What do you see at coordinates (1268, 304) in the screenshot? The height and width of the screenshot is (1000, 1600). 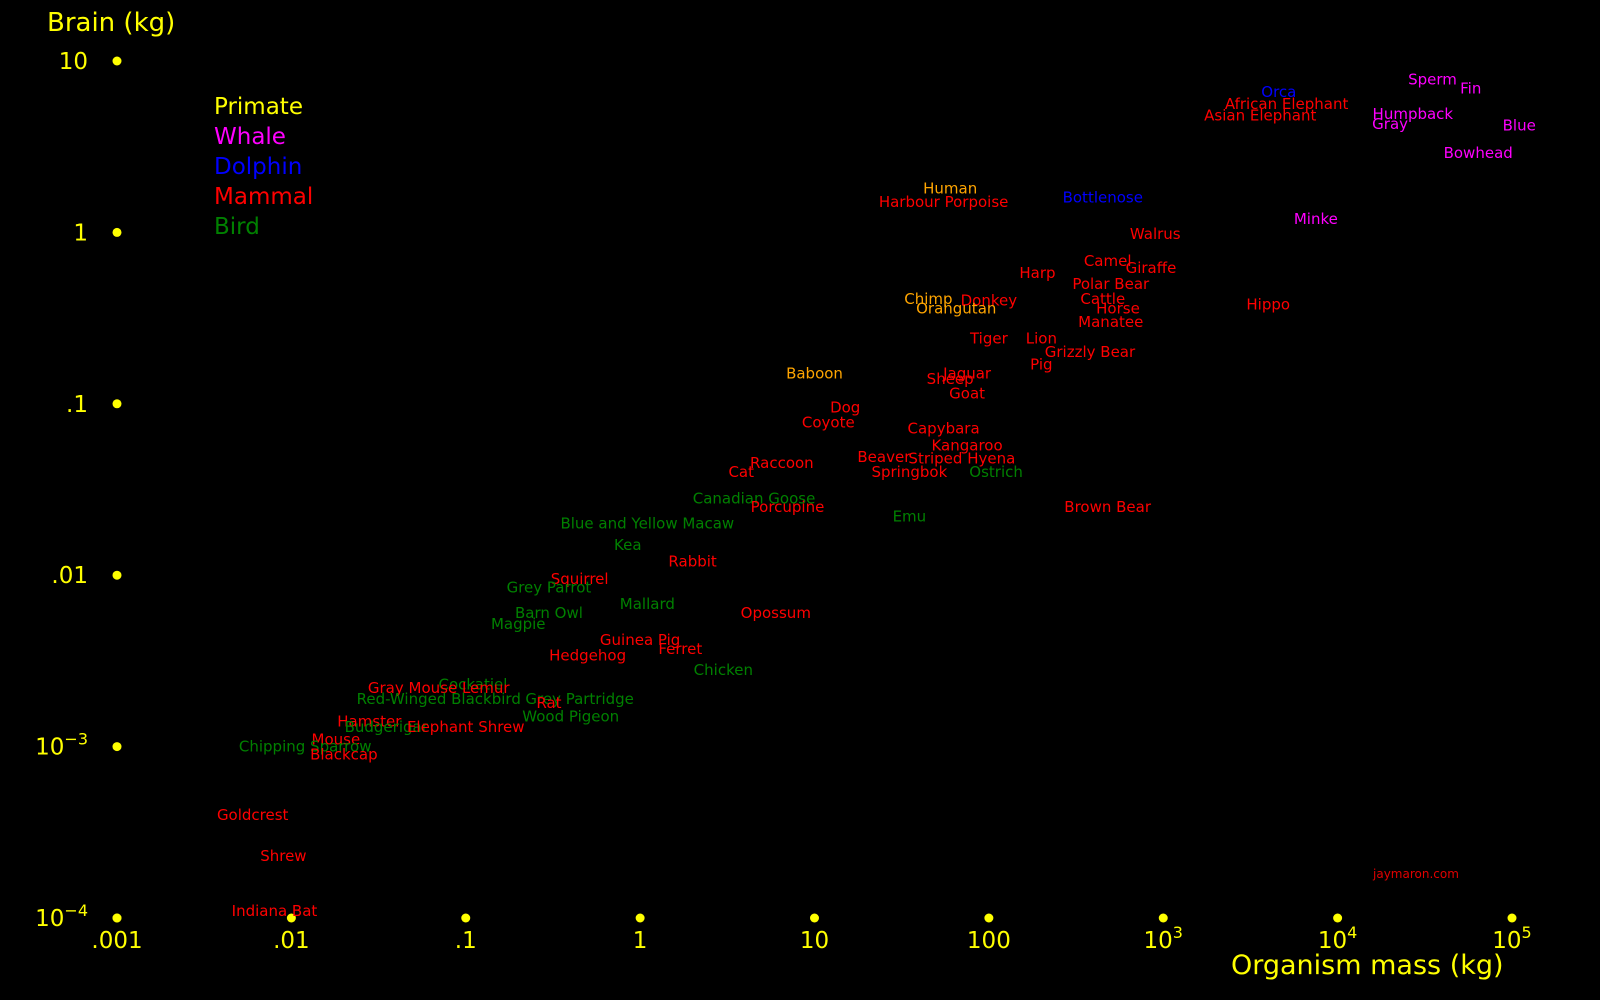 I see `point-label-hippo: Hippo` at bounding box center [1268, 304].